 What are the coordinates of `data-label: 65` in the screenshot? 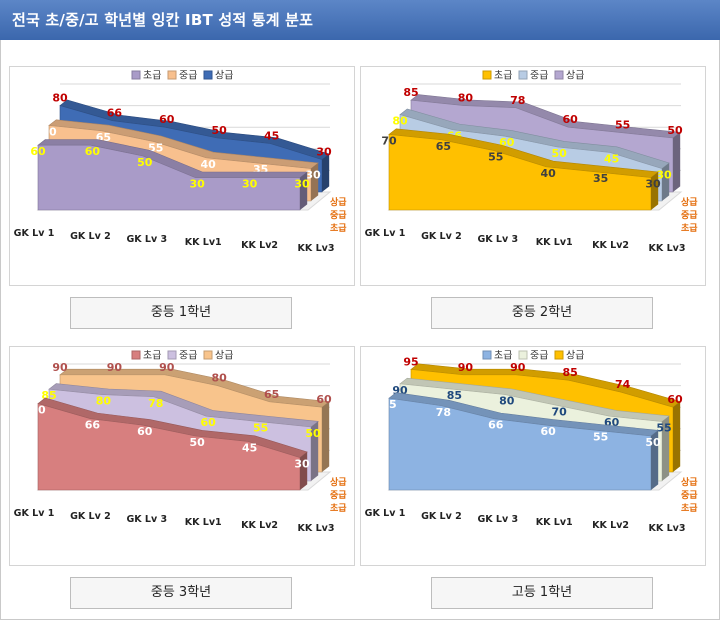 It's located at (443, 146).